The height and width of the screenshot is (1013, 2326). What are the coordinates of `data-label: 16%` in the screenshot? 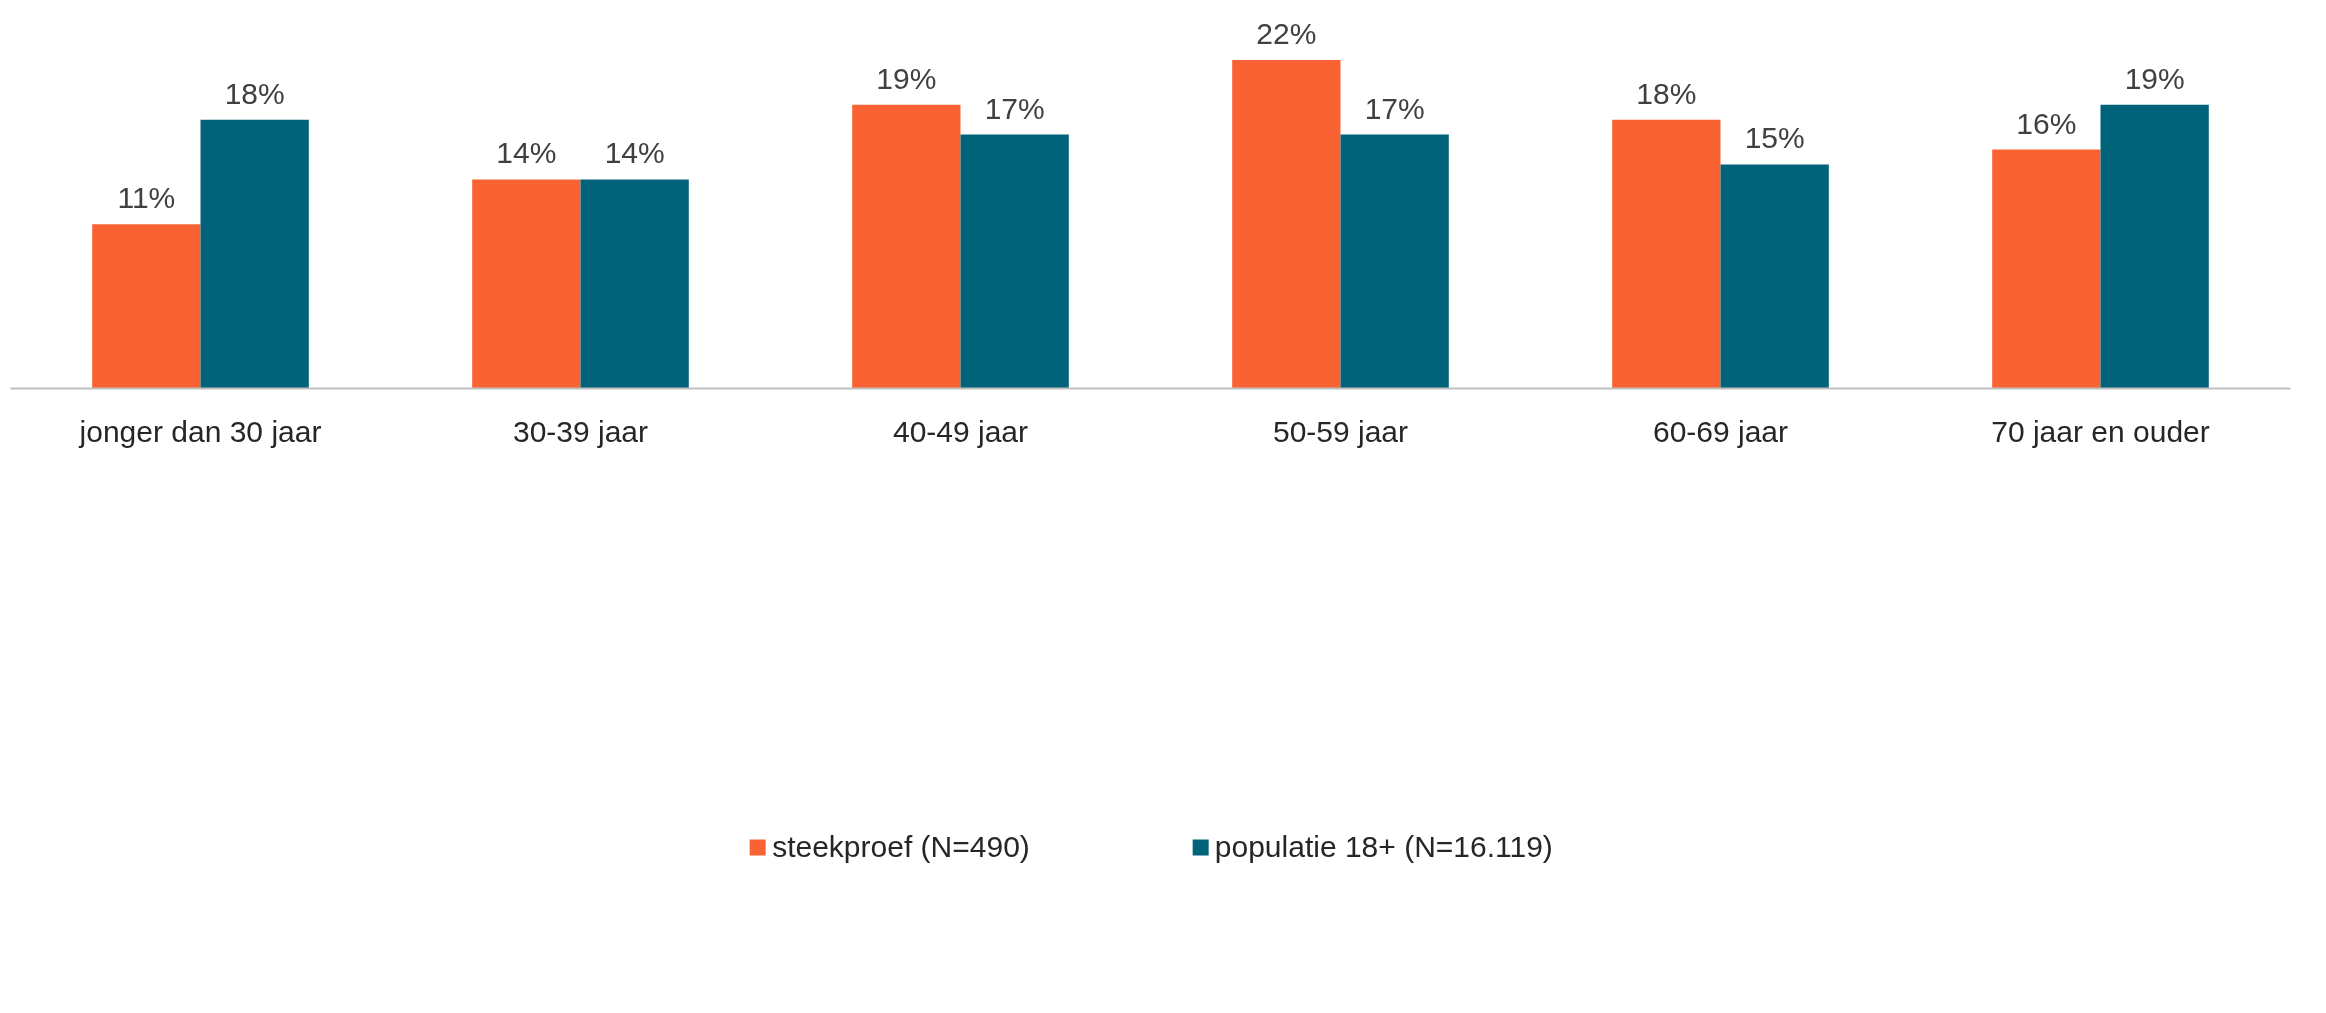 It's located at (2046, 123).